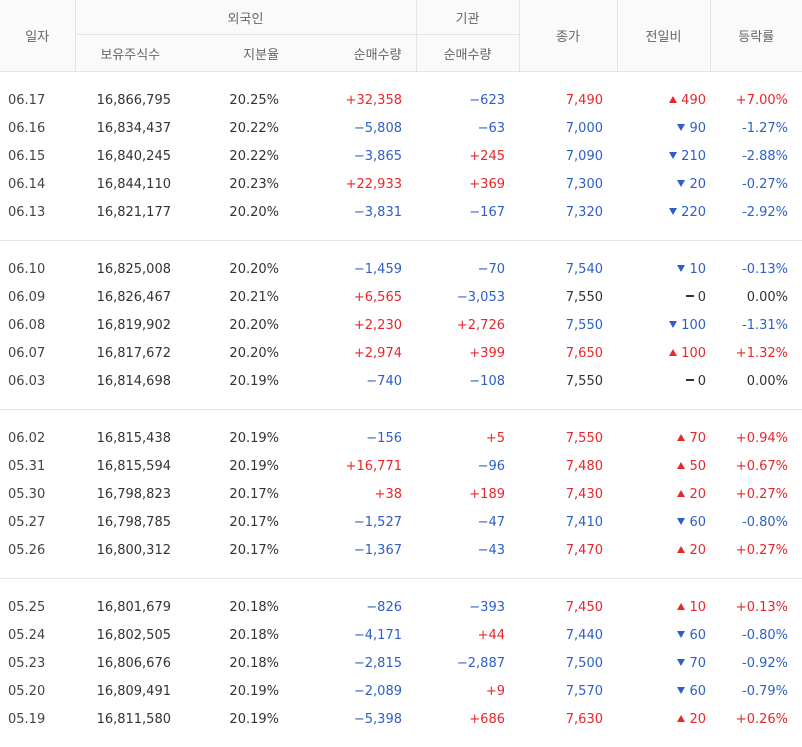  I want to click on ratio-cell: 20.21%, so click(239, 297).